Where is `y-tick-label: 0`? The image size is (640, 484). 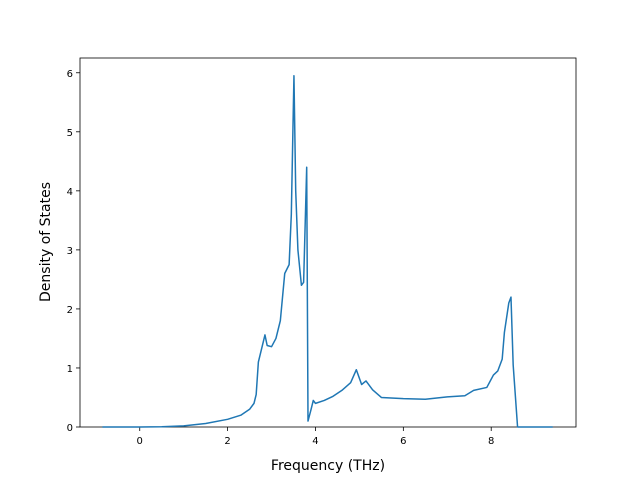
y-tick-label: 0 is located at coordinates (70, 428).